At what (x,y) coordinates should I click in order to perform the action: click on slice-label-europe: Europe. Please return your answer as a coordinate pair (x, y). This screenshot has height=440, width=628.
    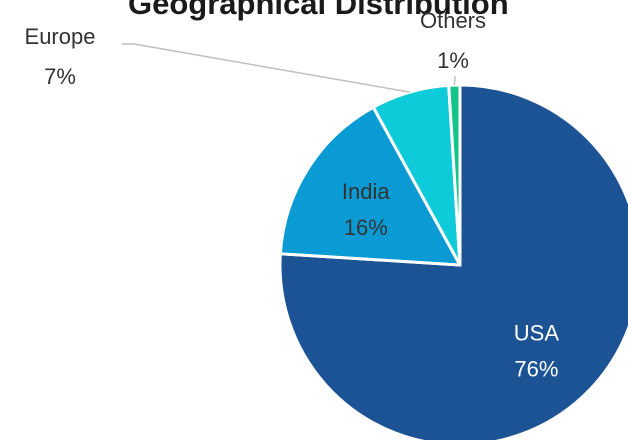
    Looking at the image, I should click on (60, 36).